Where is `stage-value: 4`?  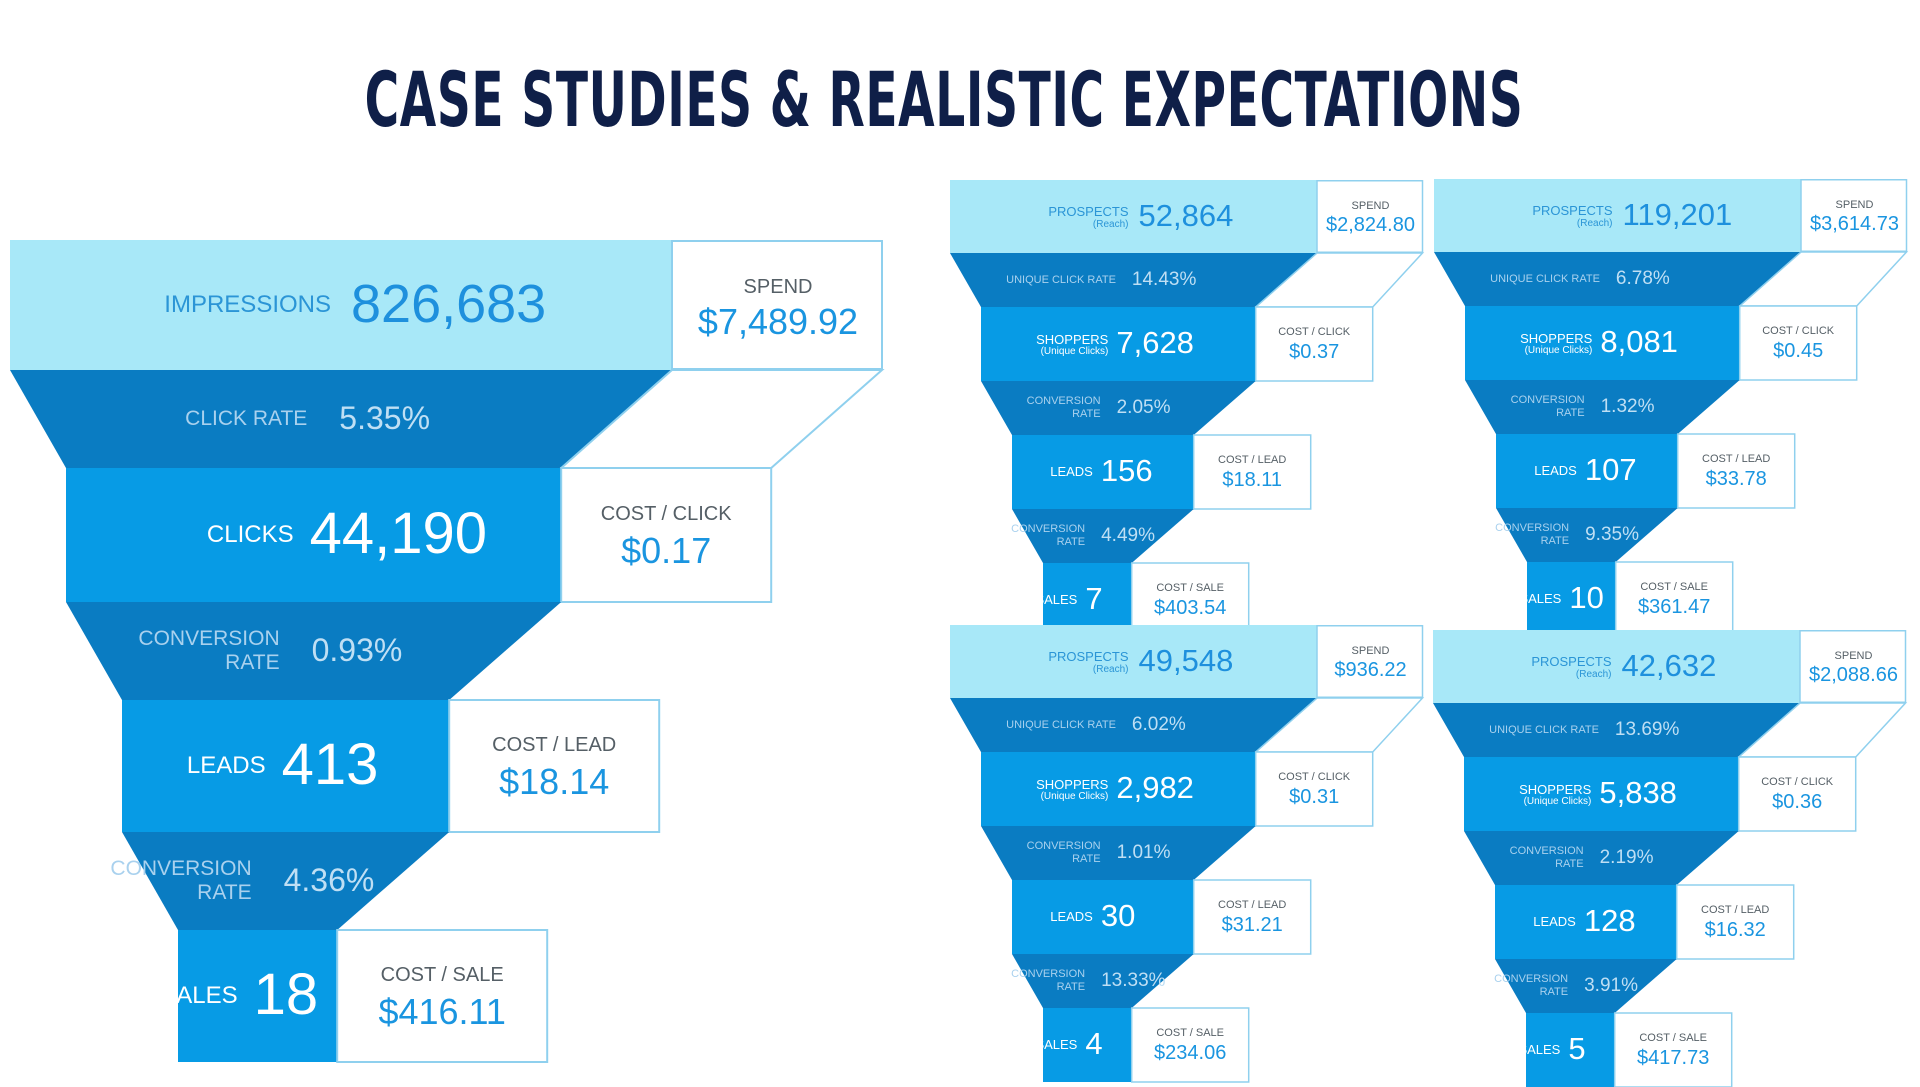 stage-value: 4 is located at coordinates (1094, 1044).